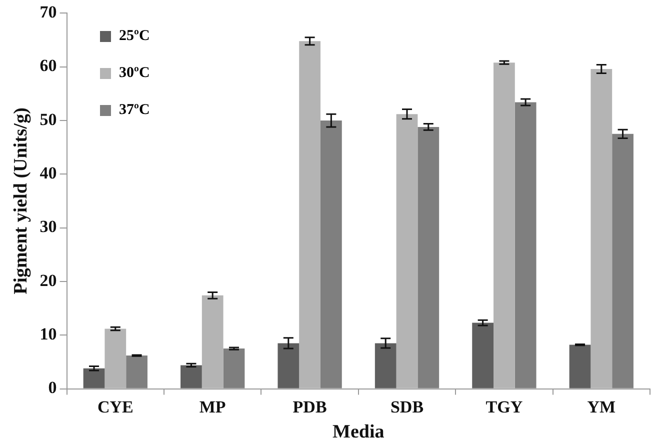 The image size is (654, 444). I want to click on x-axis-title: Media, so click(358, 432).